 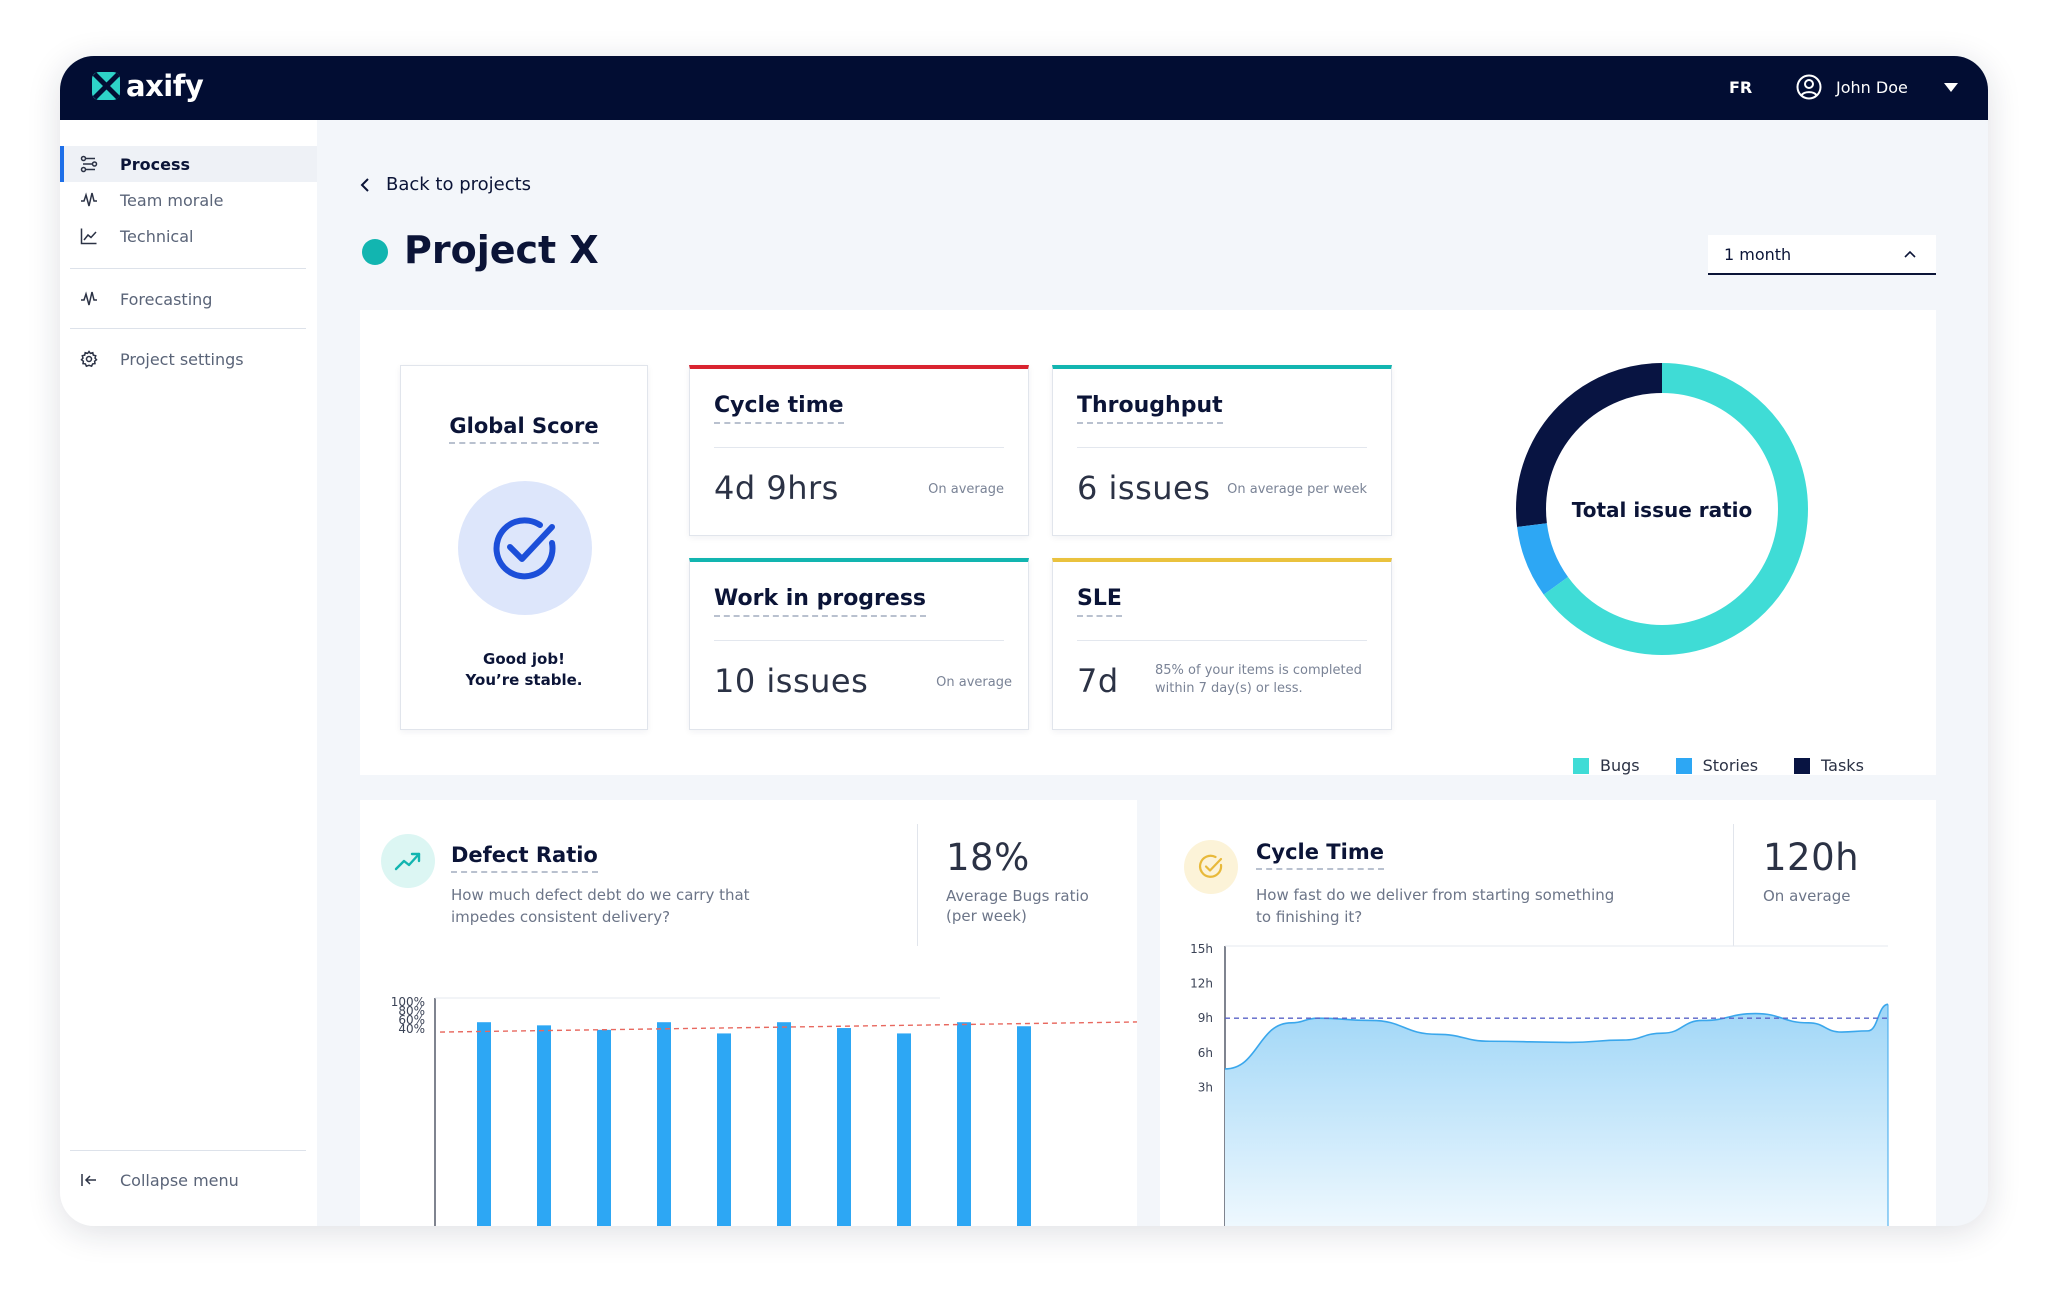 I want to click on y-tick-label: 6h, so click(x=1205, y=1053).